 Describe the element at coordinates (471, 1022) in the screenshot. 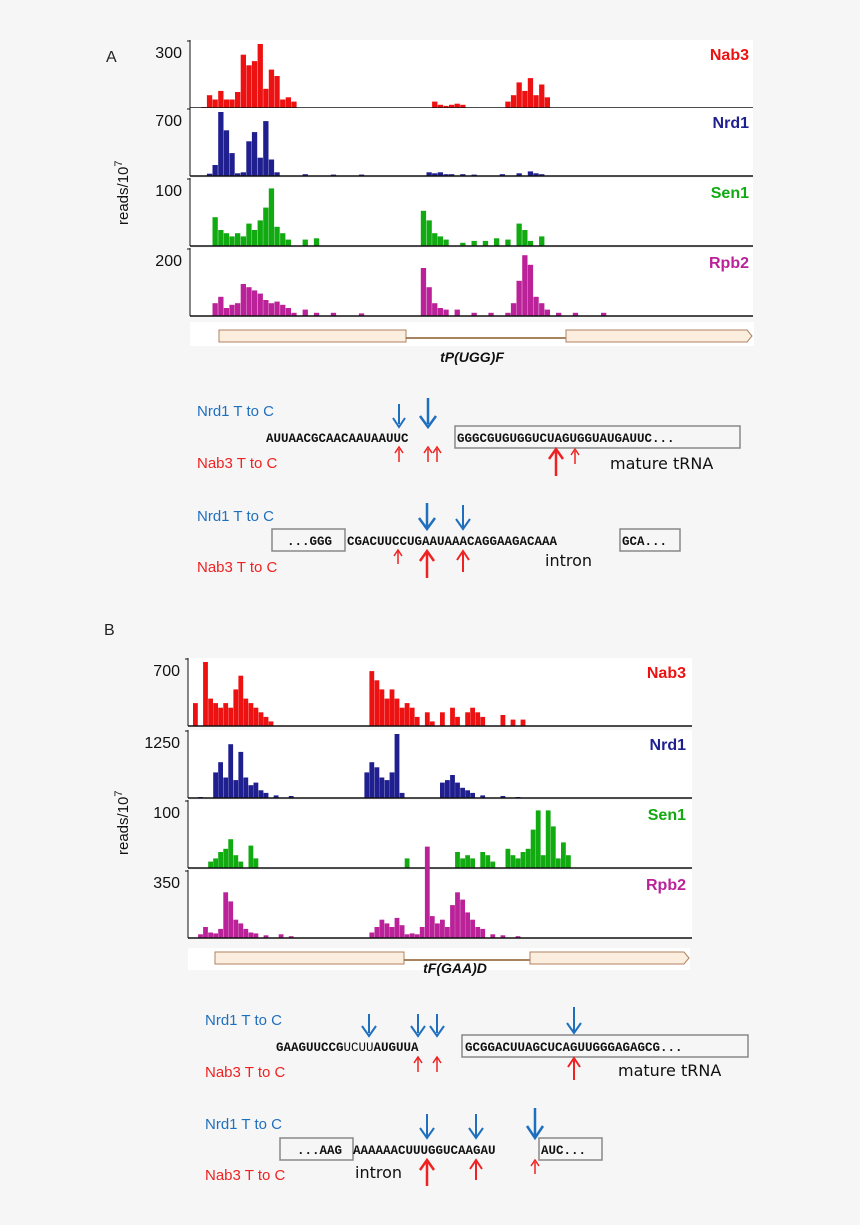

I see `nrd1-arrows` at that location.